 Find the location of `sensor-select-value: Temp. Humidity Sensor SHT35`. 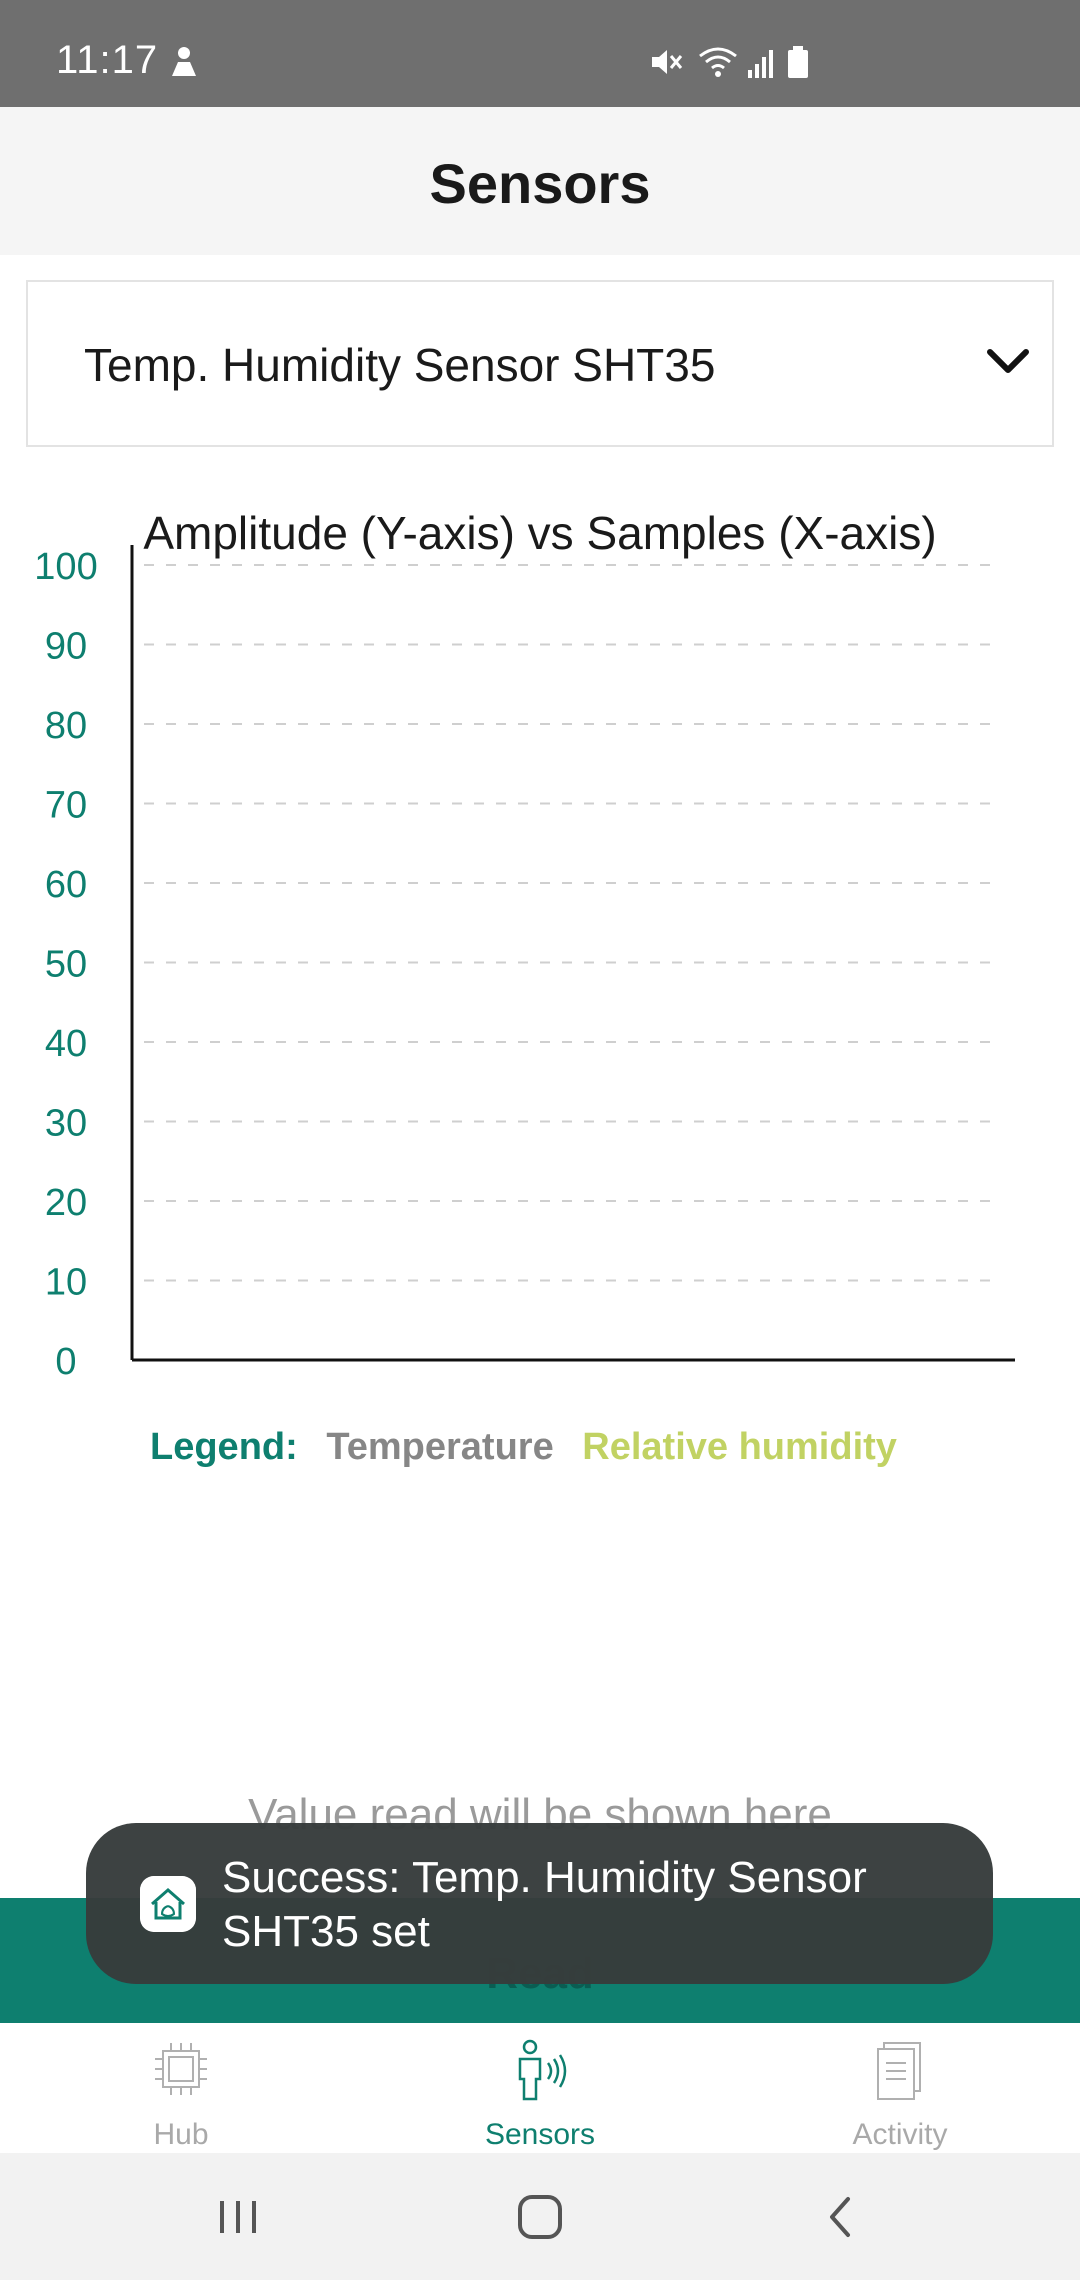

sensor-select-value: Temp. Humidity Sensor SHT35 is located at coordinates (400, 365).